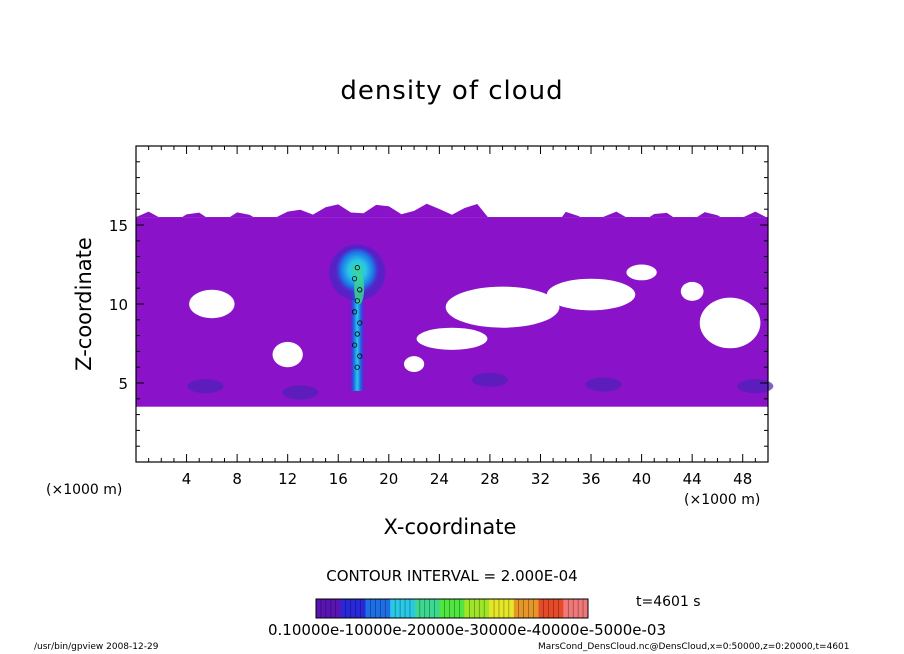 The image size is (904, 654). I want to click on chart-title: density of cloud, so click(452, 91).